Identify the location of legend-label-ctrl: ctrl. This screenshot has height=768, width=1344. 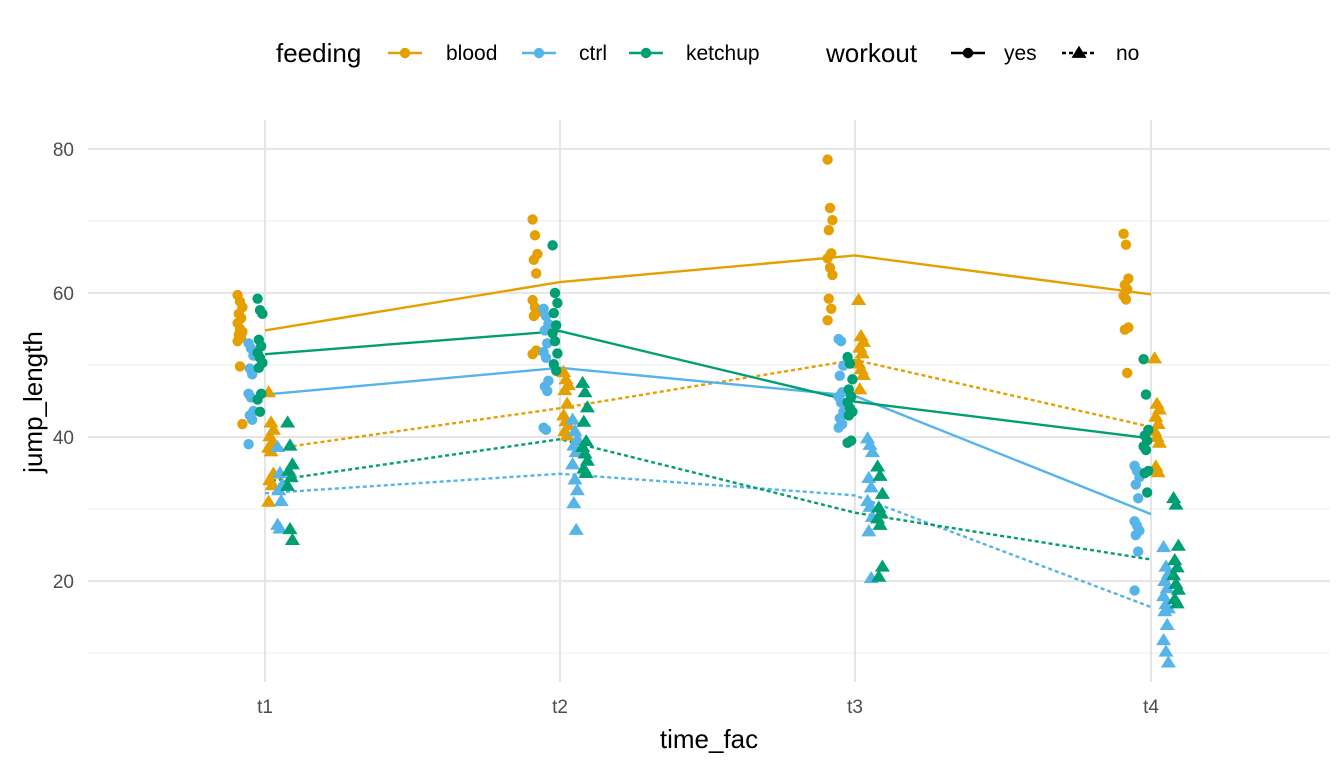
(593, 53).